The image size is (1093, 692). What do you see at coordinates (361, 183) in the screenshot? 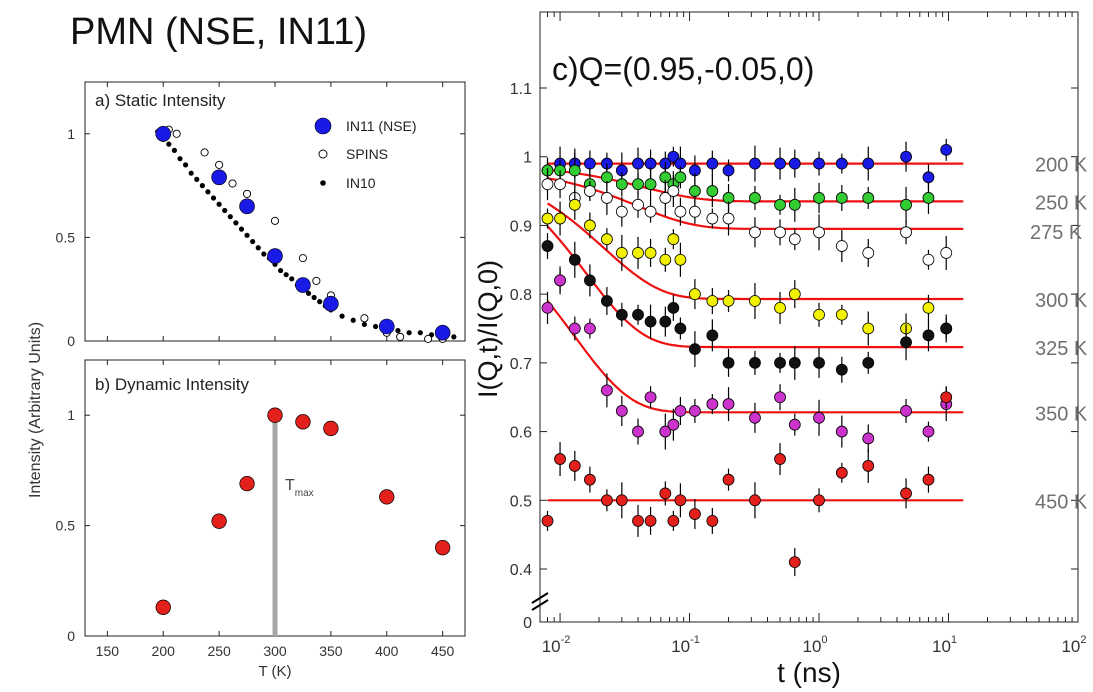
I see `legend-label: IN10` at bounding box center [361, 183].